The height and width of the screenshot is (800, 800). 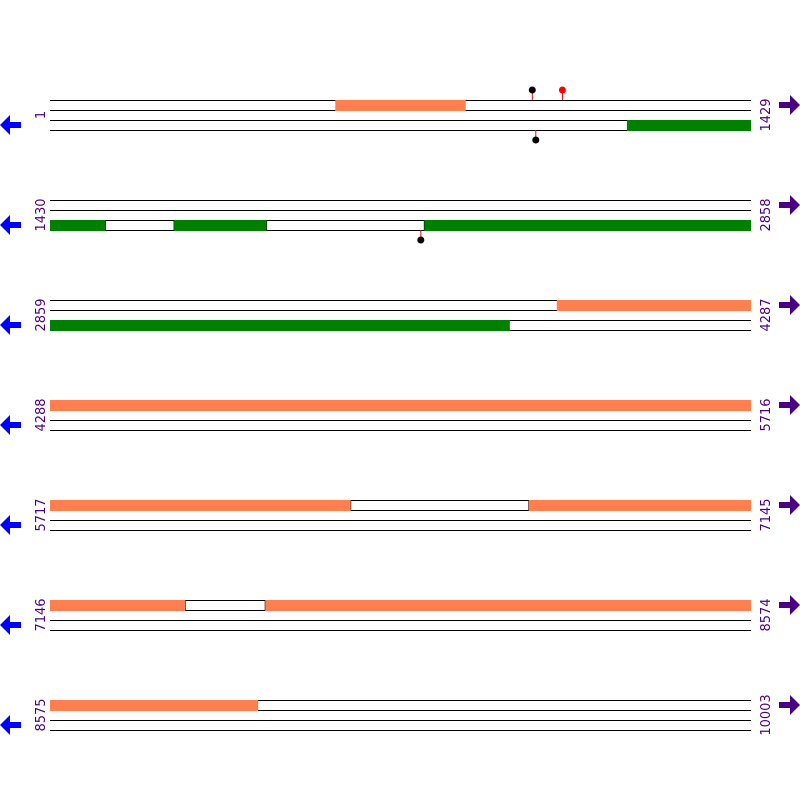 I want to click on row-end-label: 7145, so click(x=766, y=514).